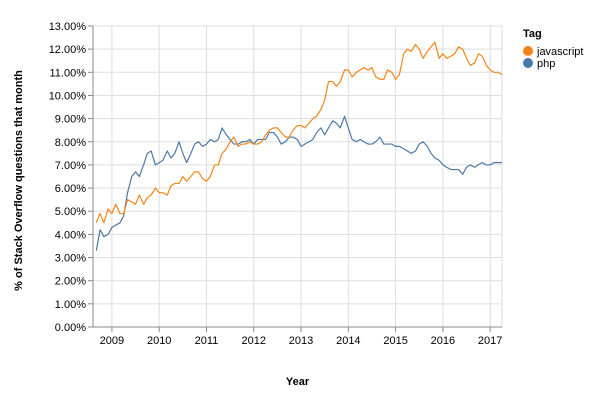 The image size is (614, 410). I want to click on legend-label-php: php, so click(546, 64).